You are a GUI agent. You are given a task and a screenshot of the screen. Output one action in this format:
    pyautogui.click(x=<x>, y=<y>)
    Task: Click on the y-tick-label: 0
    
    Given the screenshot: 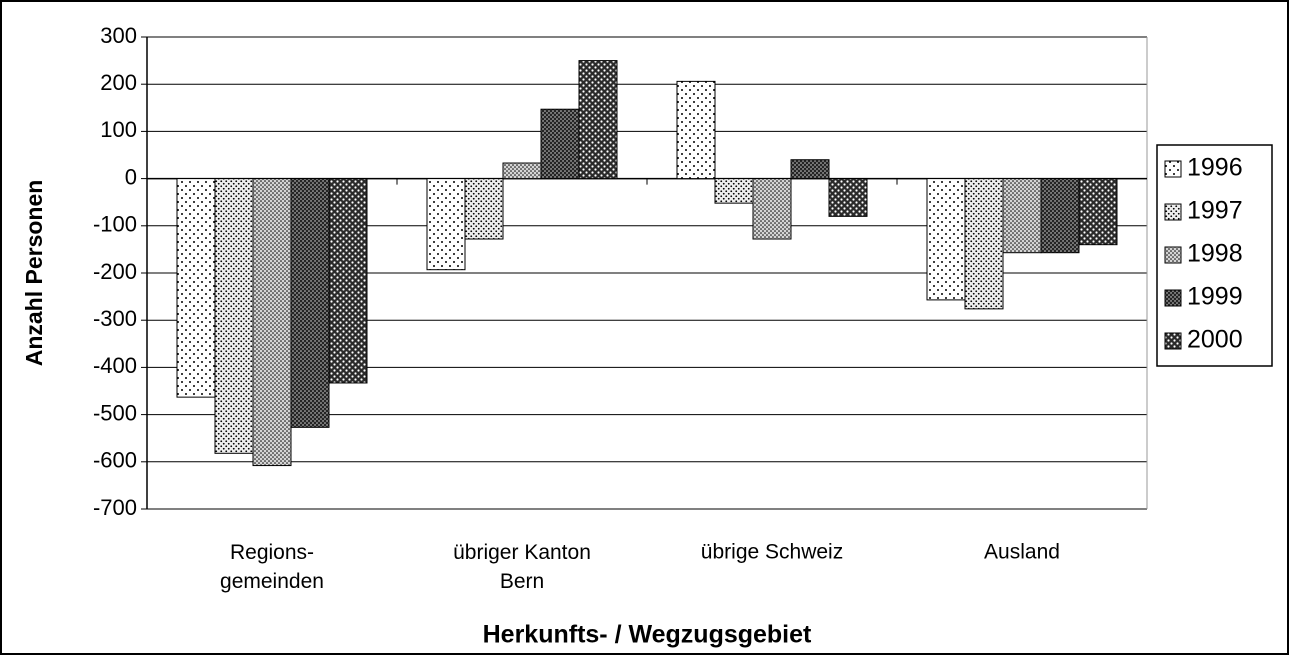 What is the action you would take?
    pyautogui.click(x=131, y=176)
    